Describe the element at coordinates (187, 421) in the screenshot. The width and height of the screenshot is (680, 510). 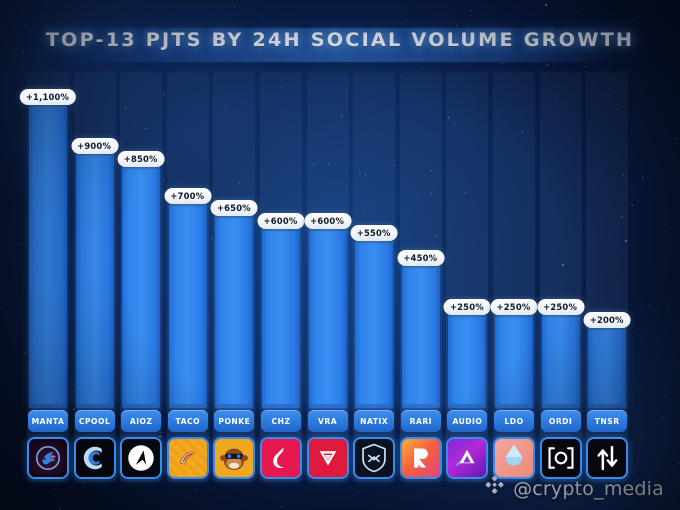
I see `ticker-label-taco: TACO` at that location.